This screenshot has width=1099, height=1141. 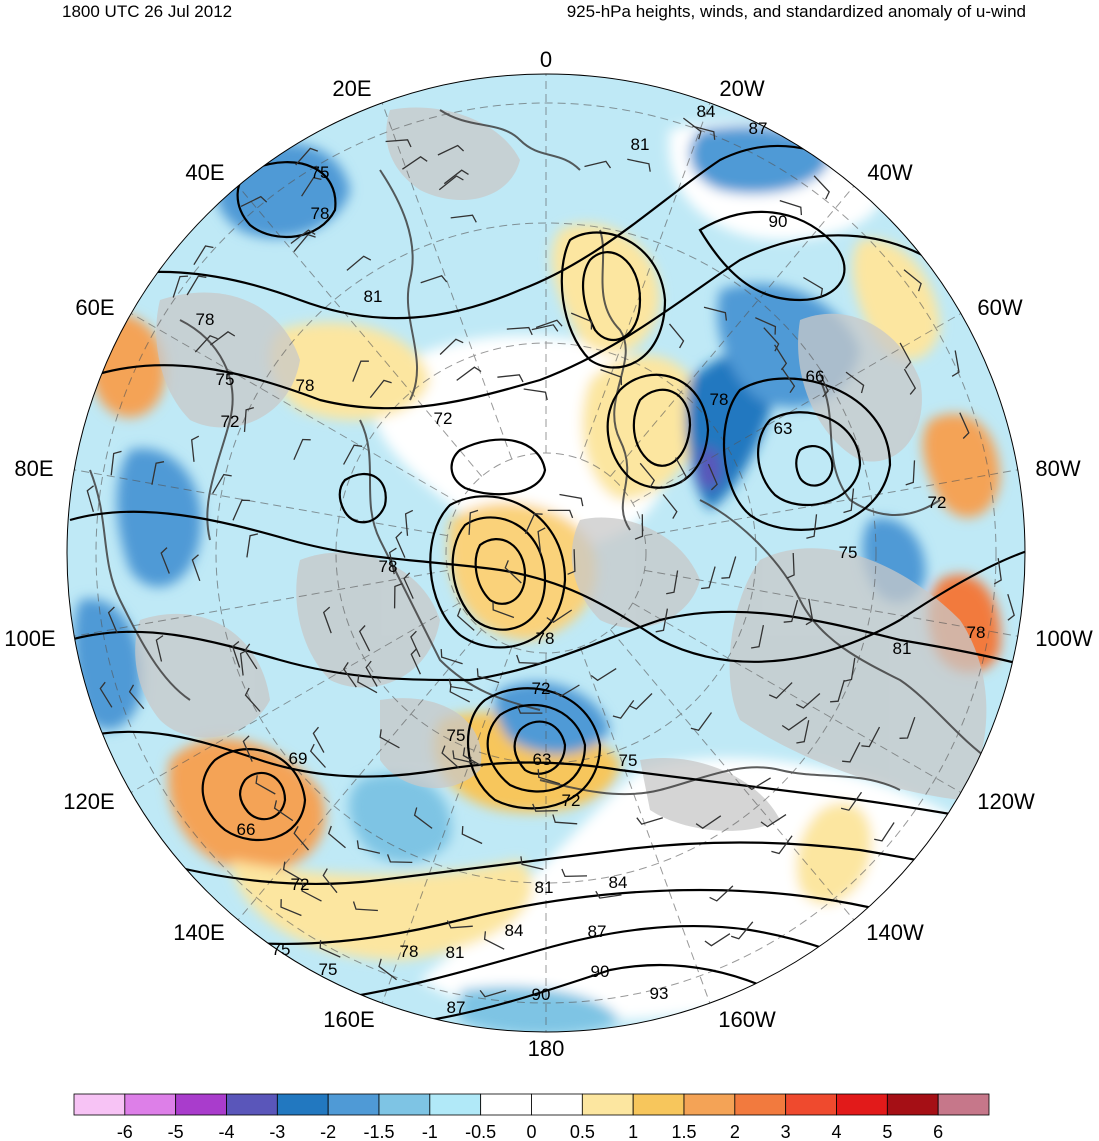 I want to click on contour-label: 63, so click(x=783, y=428).